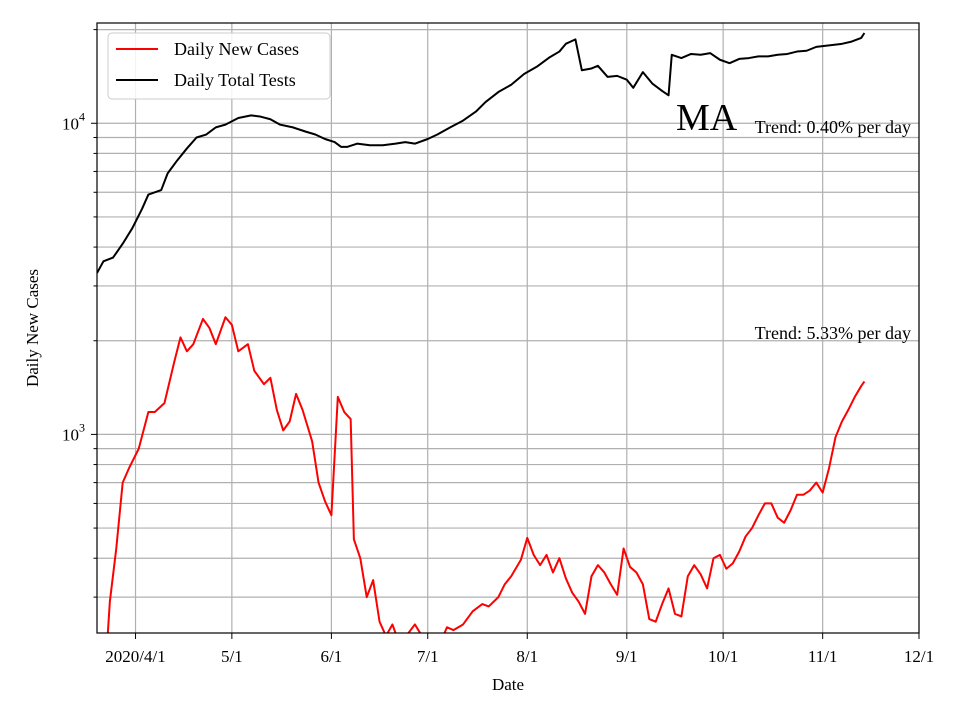 The height and width of the screenshot is (720, 960). I want to click on legend-label-tests: Daily Total Tests, so click(235, 80).